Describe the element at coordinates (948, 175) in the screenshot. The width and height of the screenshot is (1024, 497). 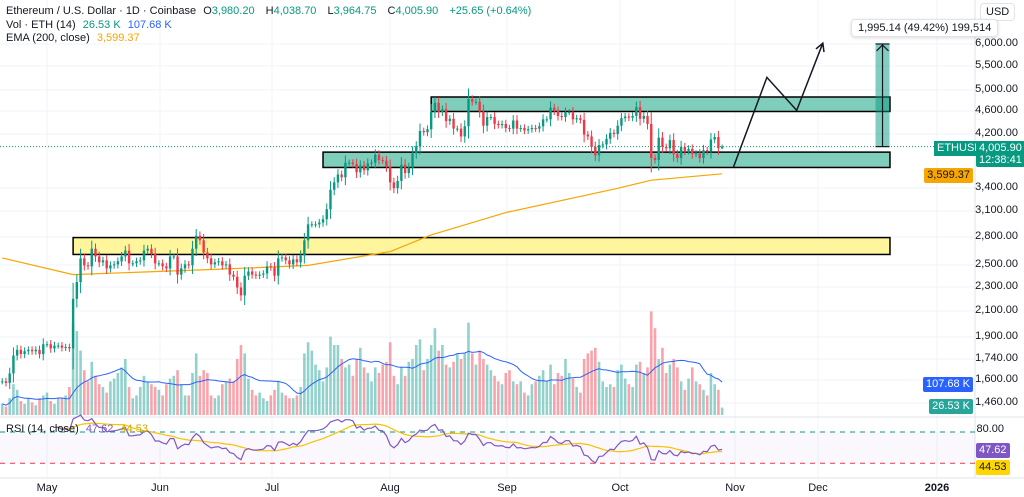
I see `ema-price-tag: 3,599.37` at that location.